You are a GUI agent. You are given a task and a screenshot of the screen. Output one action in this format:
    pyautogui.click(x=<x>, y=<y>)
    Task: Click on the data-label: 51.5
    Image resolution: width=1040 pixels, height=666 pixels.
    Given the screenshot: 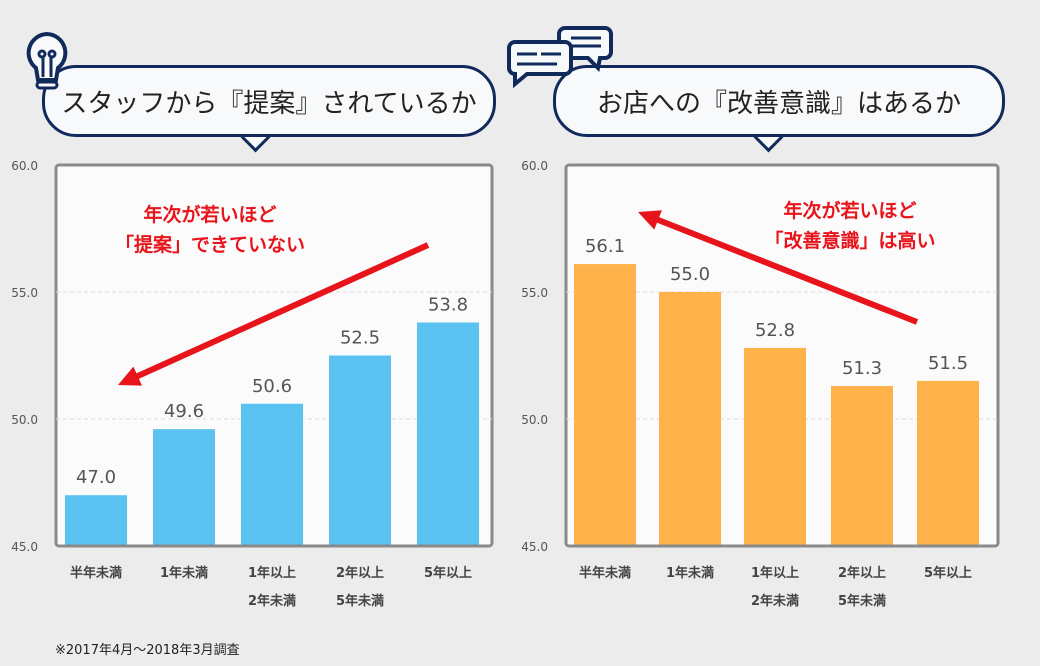 What is the action you would take?
    pyautogui.click(x=948, y=363)
    